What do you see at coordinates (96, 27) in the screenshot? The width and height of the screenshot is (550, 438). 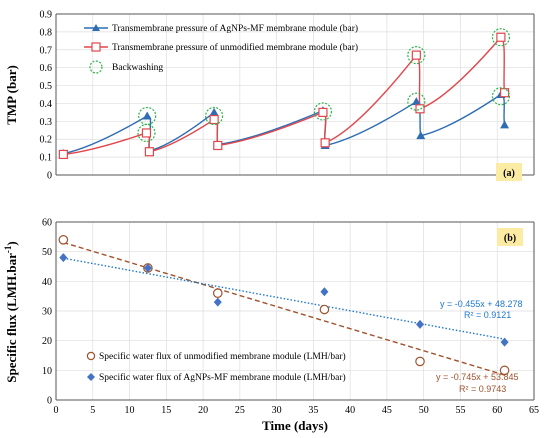 I see `legend-marker-triangle-icon` at bounding box center [96, 27].